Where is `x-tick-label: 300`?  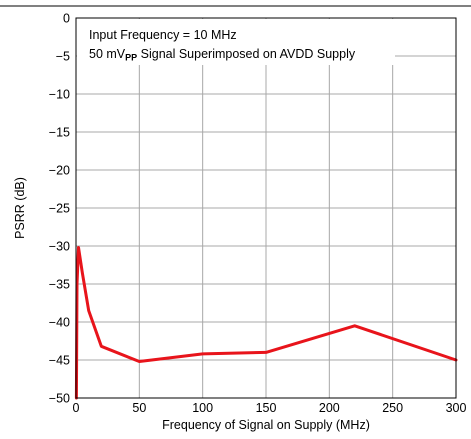
x-tick-label: 300 is located at coordinates (456, 408).